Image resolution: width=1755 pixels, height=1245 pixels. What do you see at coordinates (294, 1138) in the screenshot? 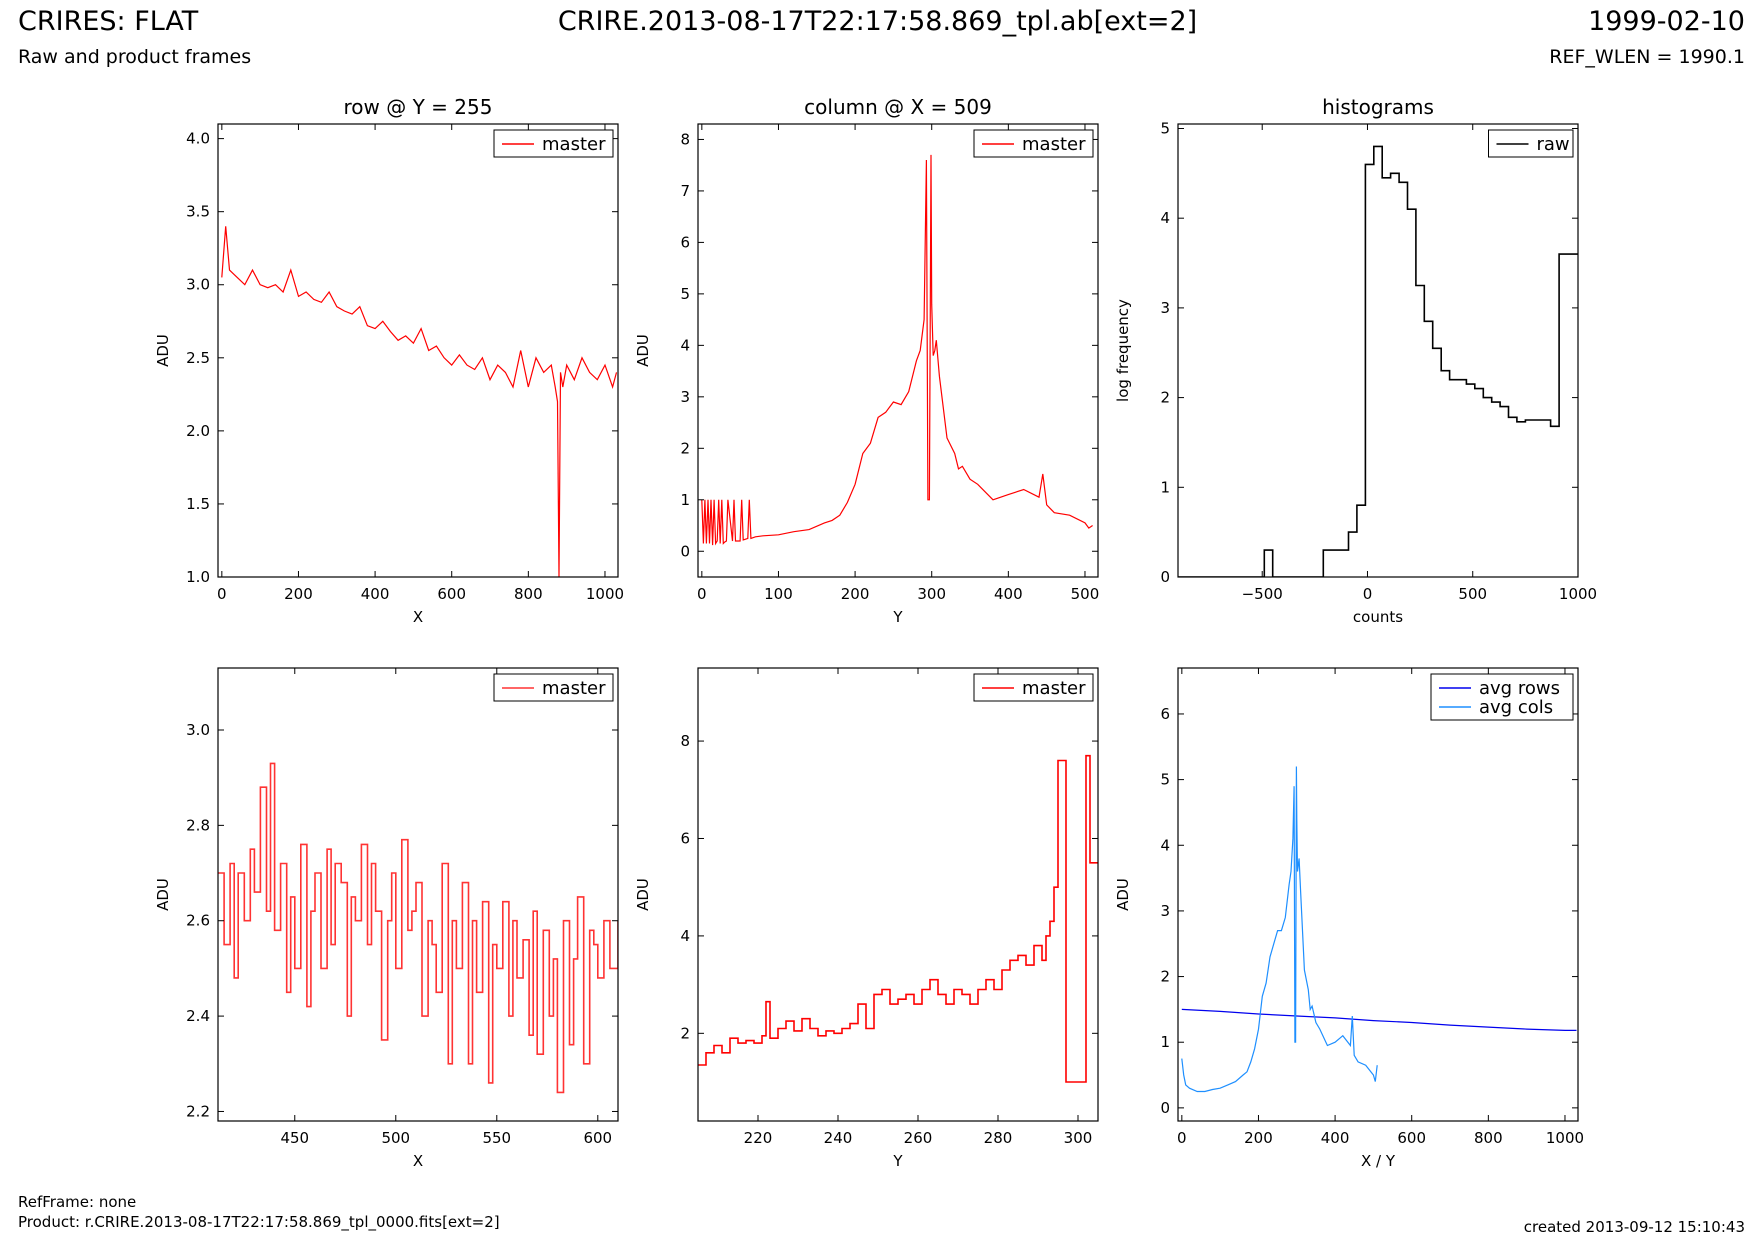
I see `x-tick-label: 450` at bounding box center [294, 1138].